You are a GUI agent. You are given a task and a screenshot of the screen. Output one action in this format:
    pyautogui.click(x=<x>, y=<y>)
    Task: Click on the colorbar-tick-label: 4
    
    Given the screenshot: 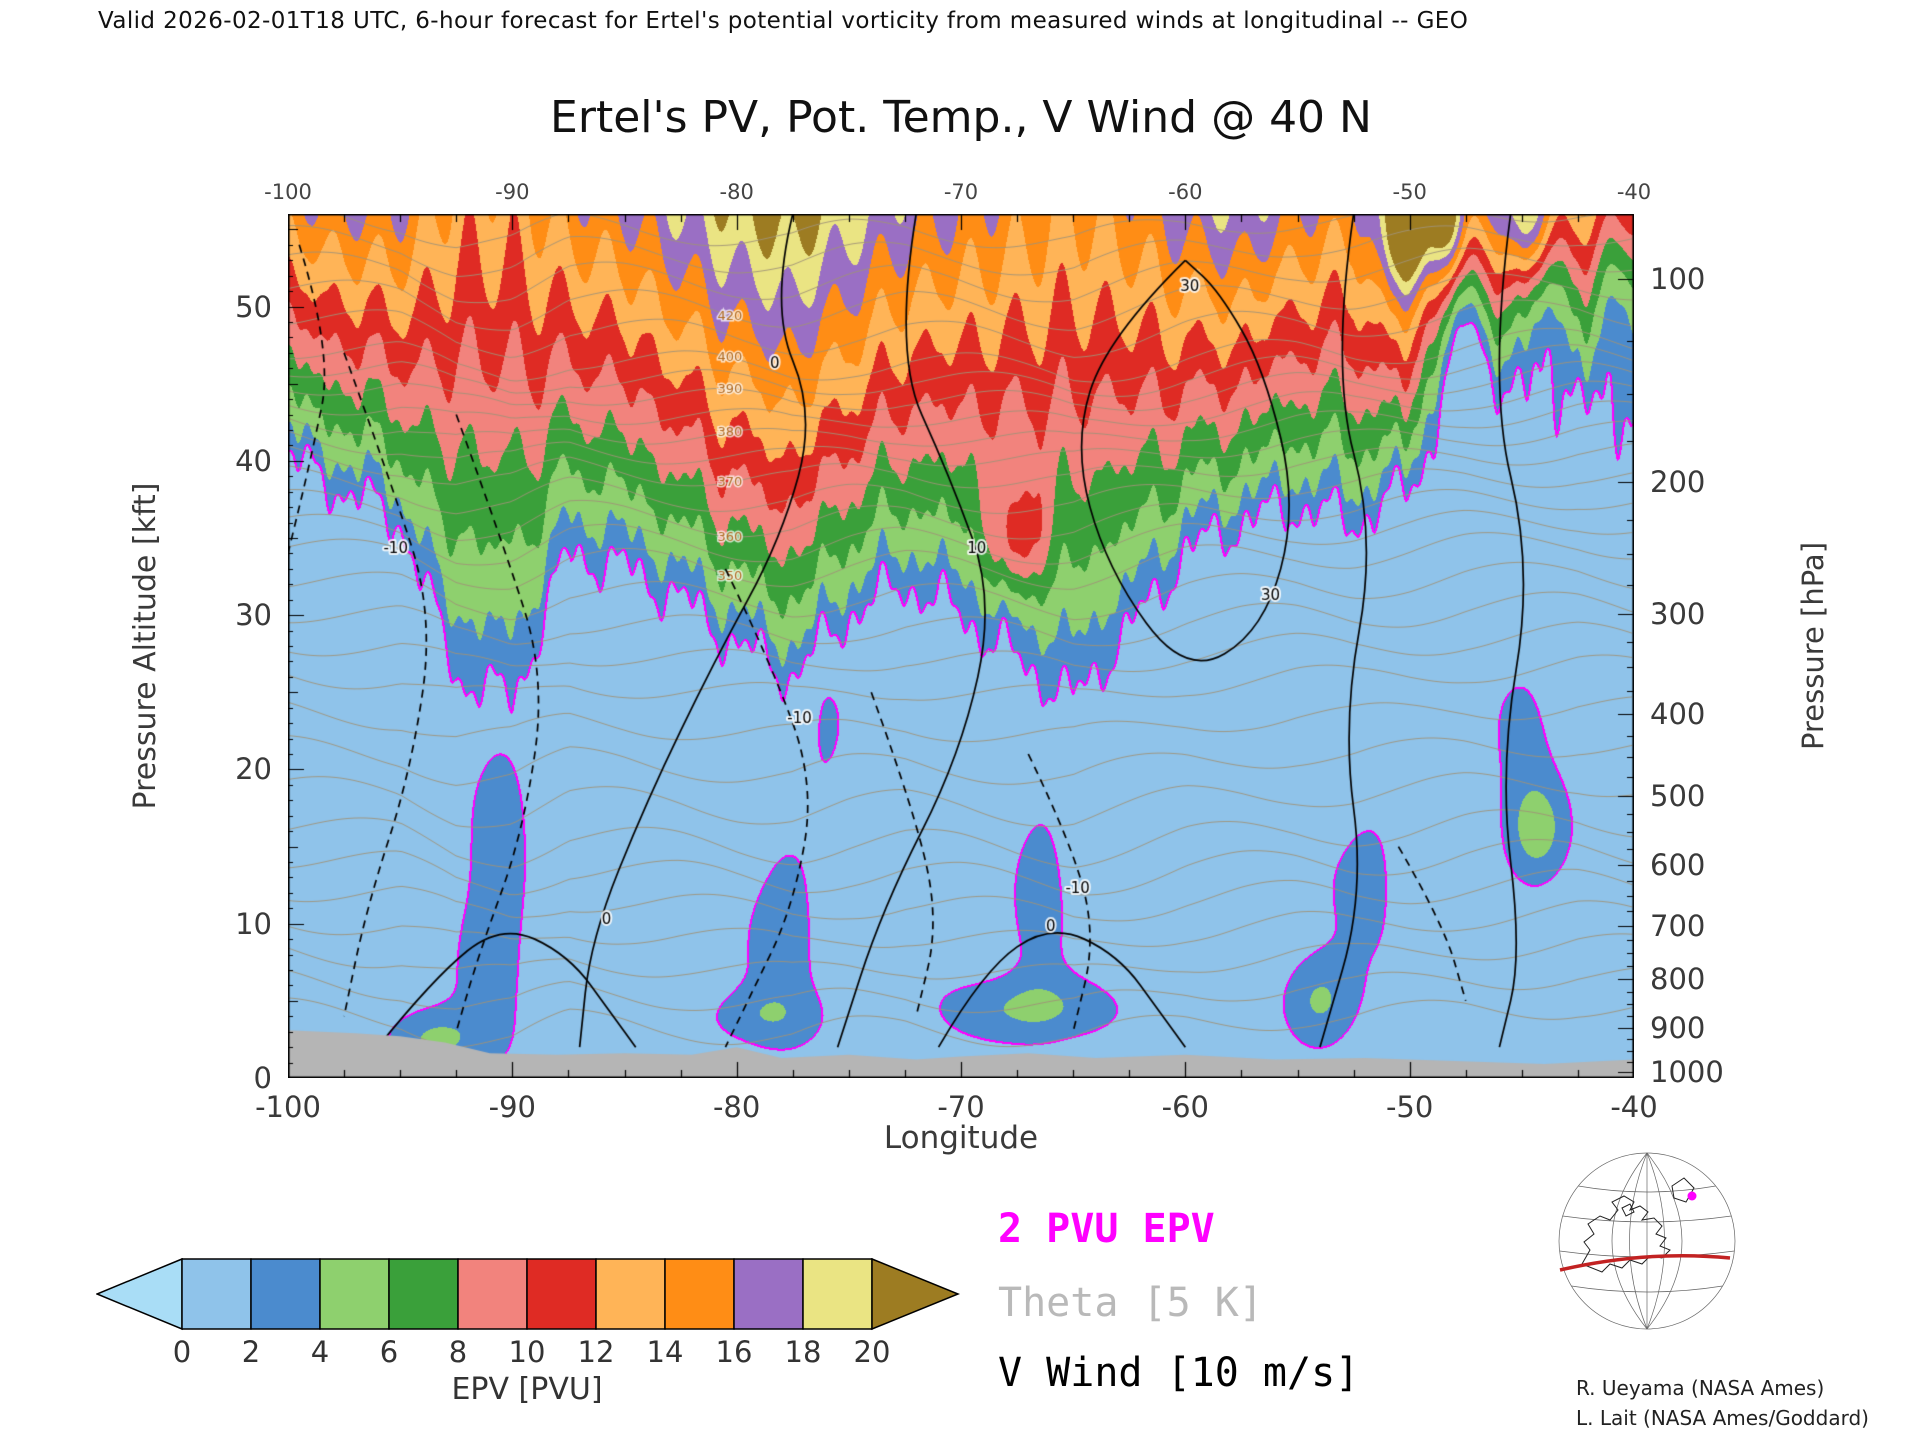 What is the action you would take?
    pyautogui.click(x=320, y=1352)
    